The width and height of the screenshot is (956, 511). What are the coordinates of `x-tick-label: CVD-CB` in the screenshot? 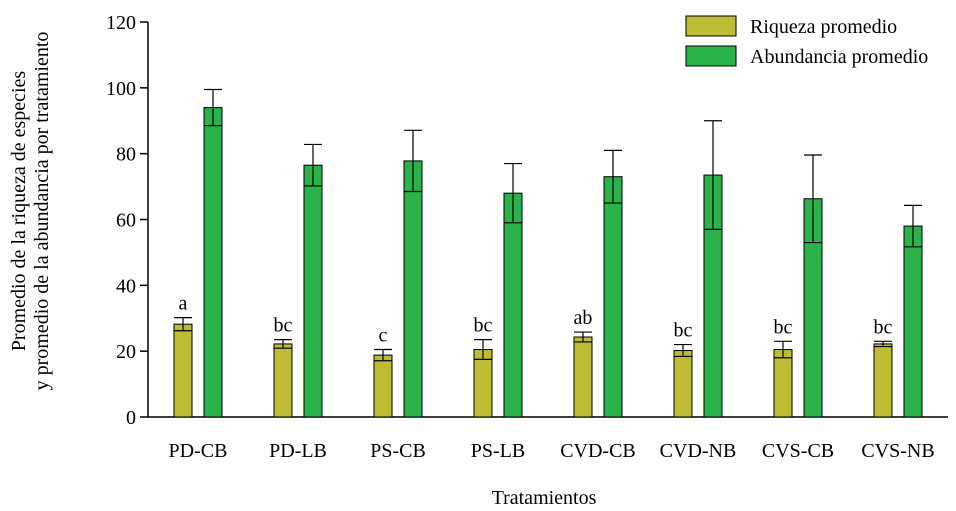 It's located at (598, 451).